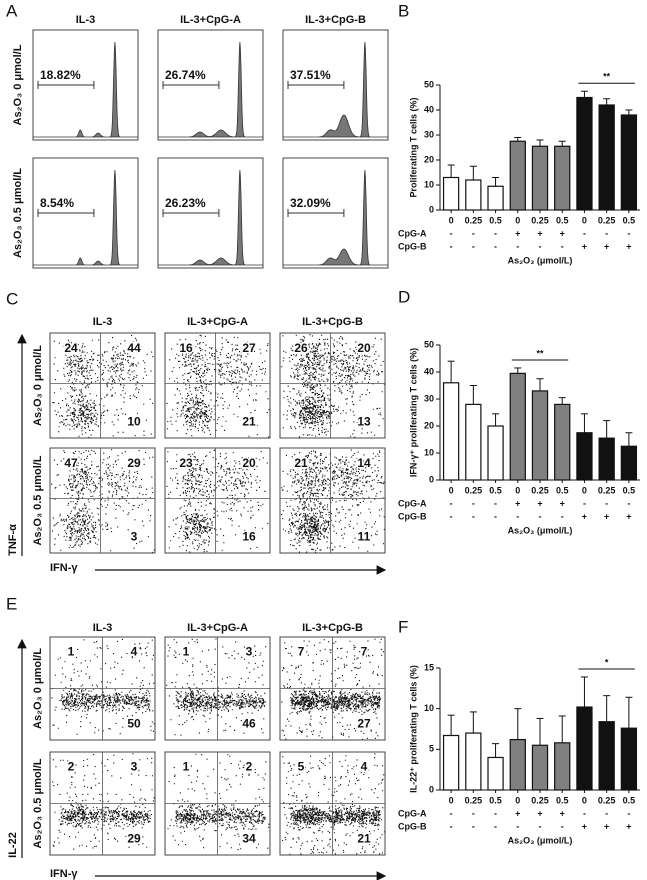 The width and height of the screenshot is (647, 880). Describe the element at coordinates (71, 767) in the screenshot. I see `quadrant-value: 2` at that location.